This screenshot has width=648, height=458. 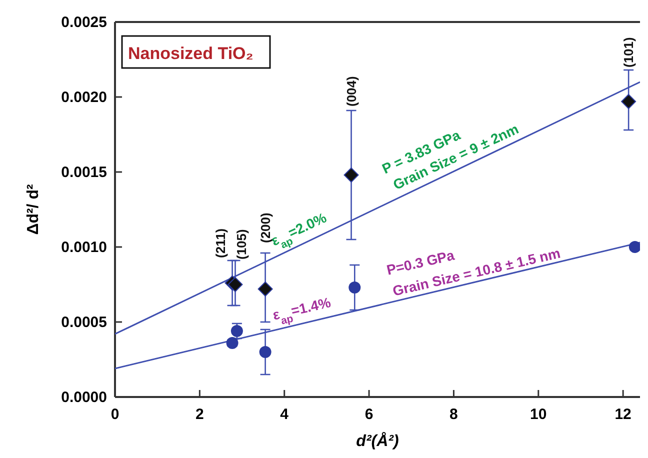 What do you see at coordinates (538, 414) in the screenshot?
I see `x-tick-label: 10` at bounding box center [538, 414].